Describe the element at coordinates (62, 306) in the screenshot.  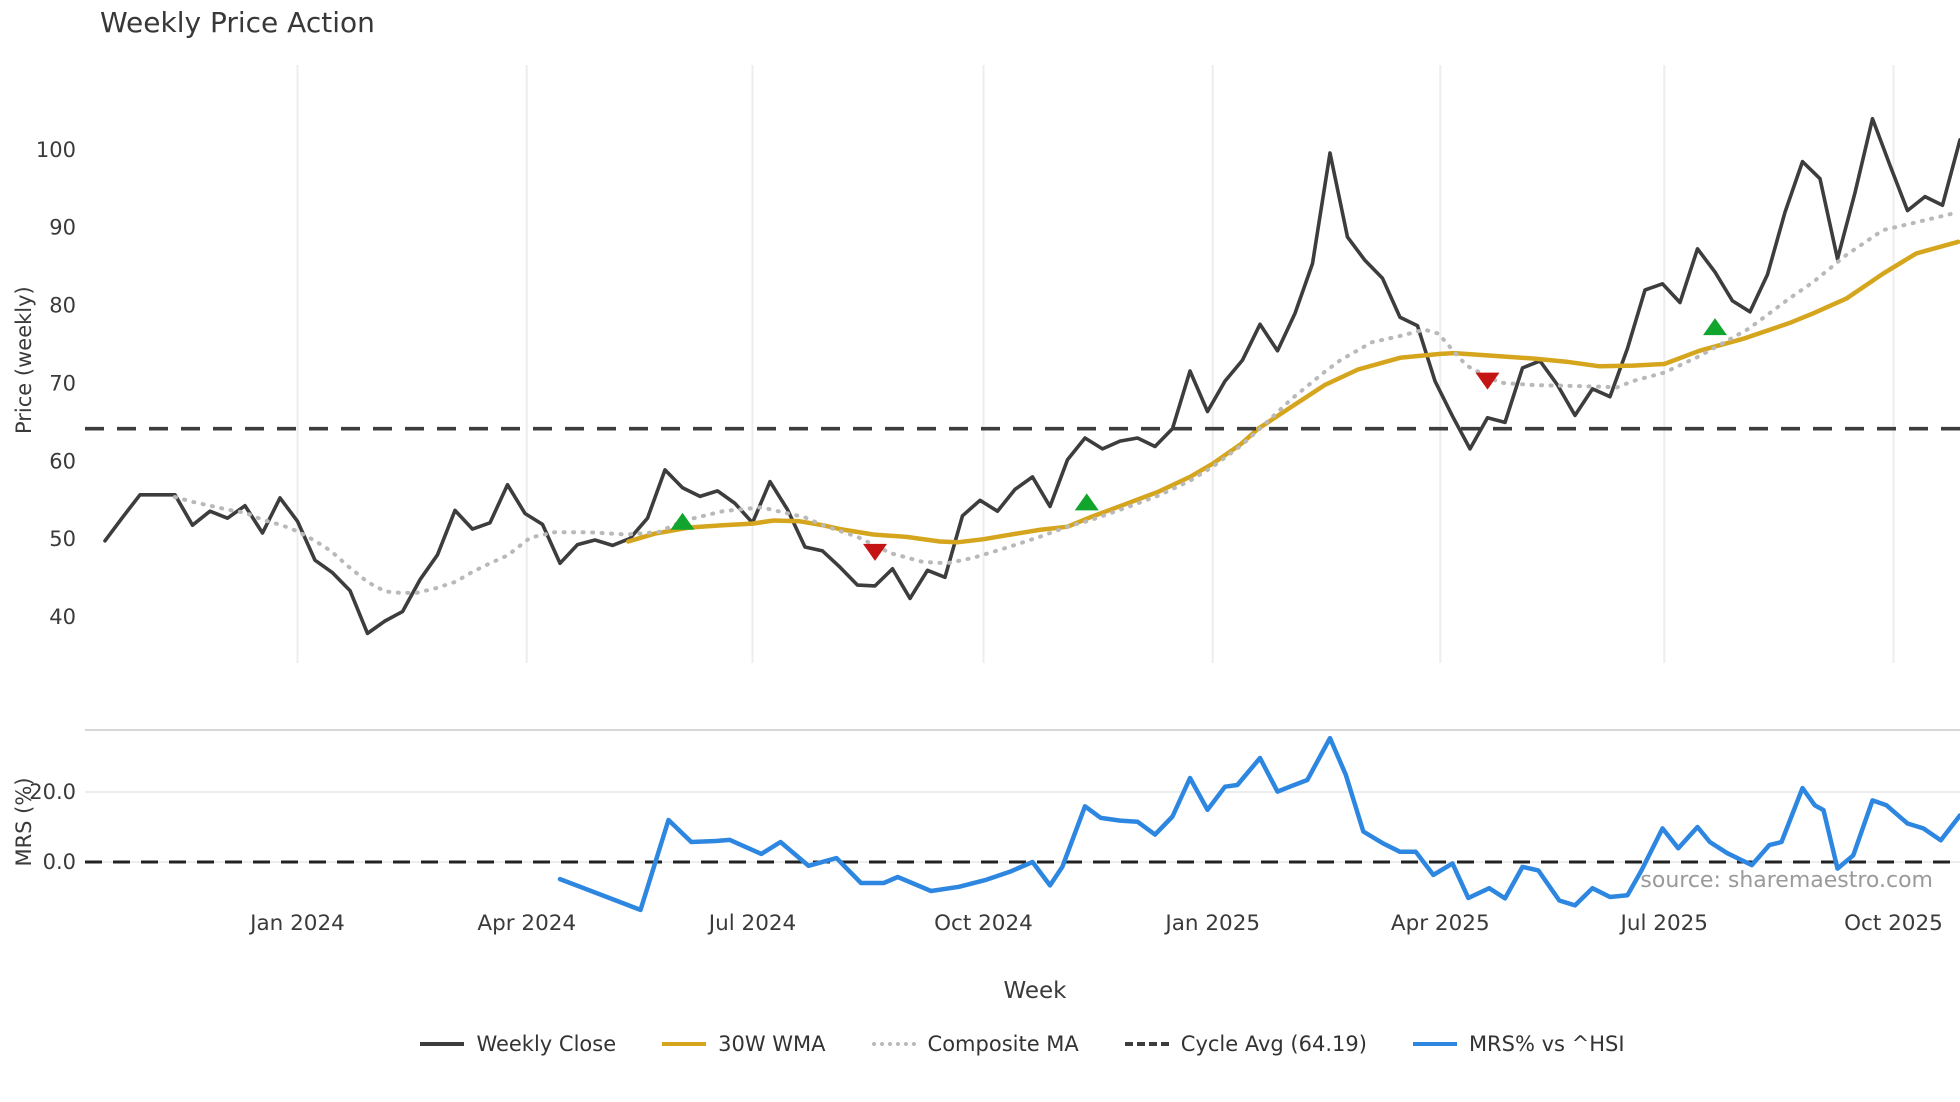
I see `price-ytick-label: 80` at that location.